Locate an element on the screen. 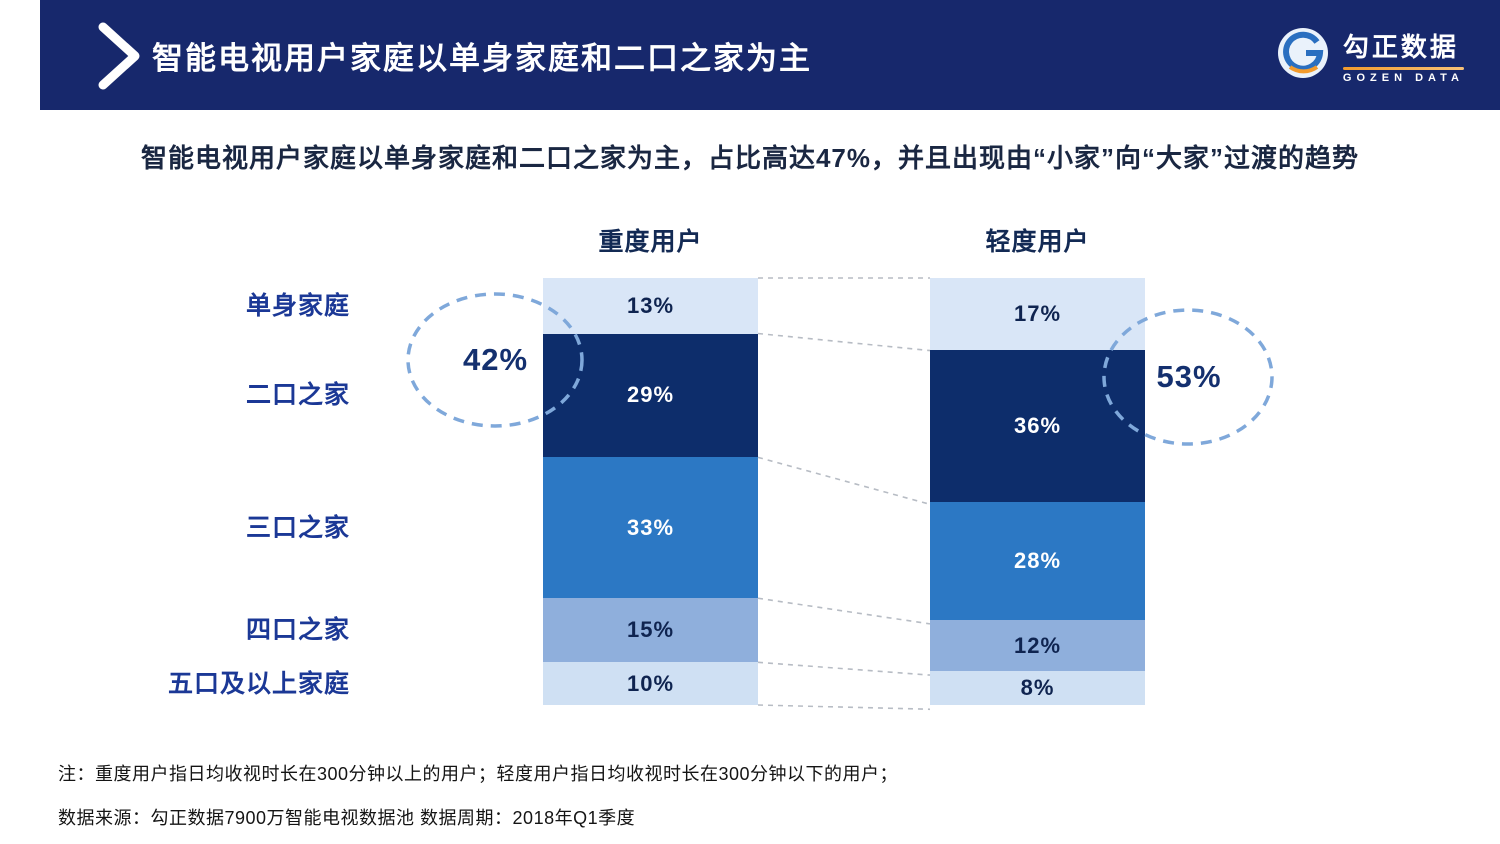  segment-value-label: 8% is located at coordinates (1037, 688).